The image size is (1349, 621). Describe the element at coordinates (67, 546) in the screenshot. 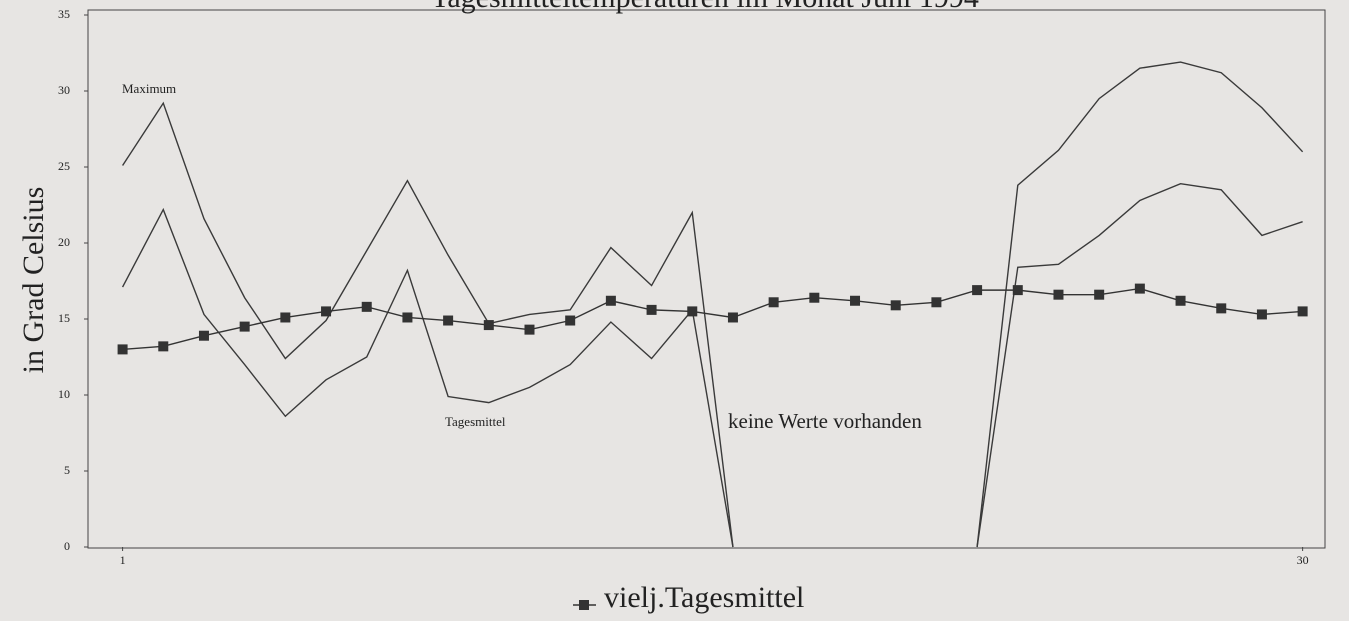

I see `y-tick-label: 0` at that location.